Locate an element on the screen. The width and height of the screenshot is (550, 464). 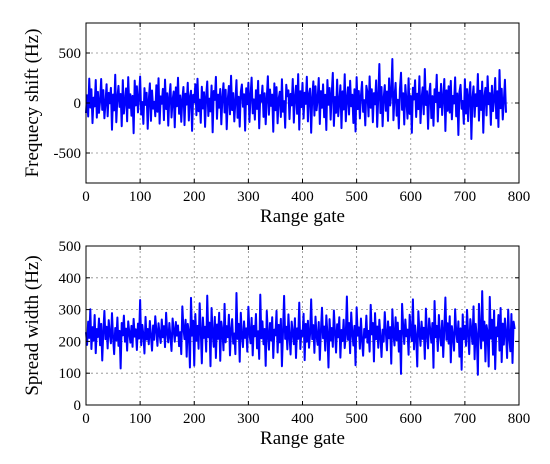
y-tick-label: 300 is located at coordinates (70, 311).